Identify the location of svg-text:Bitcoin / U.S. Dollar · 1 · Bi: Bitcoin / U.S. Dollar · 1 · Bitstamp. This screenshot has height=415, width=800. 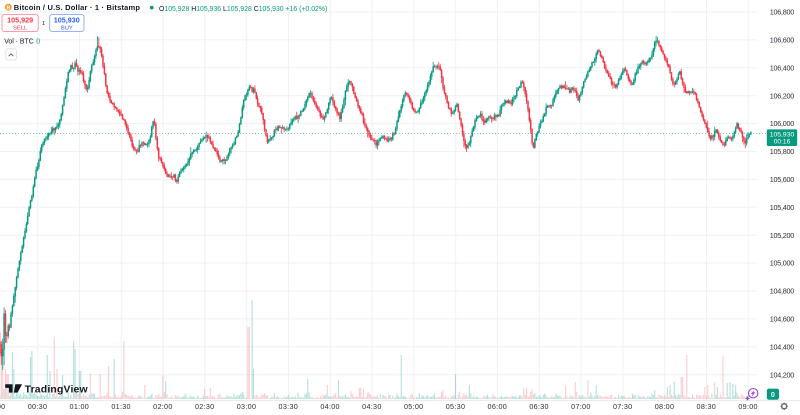
(77, 7).